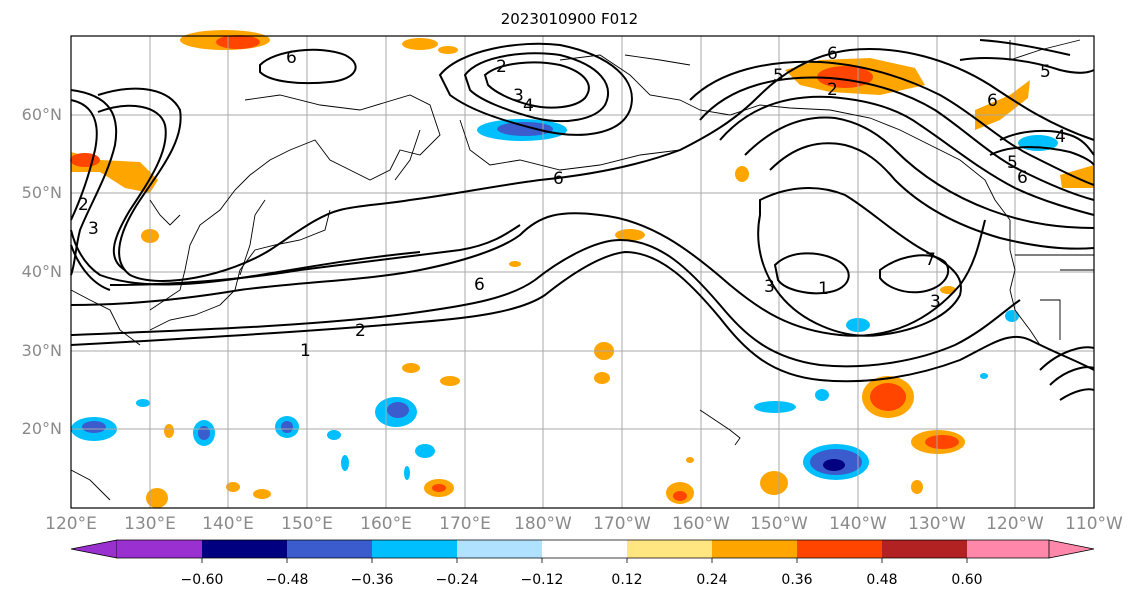 The width and height of the screenshot is (1139, 601). Describe the element at coordinates (967, 580) in the screenshot. I see `colorbar-tick-label: 0.60` at that location.